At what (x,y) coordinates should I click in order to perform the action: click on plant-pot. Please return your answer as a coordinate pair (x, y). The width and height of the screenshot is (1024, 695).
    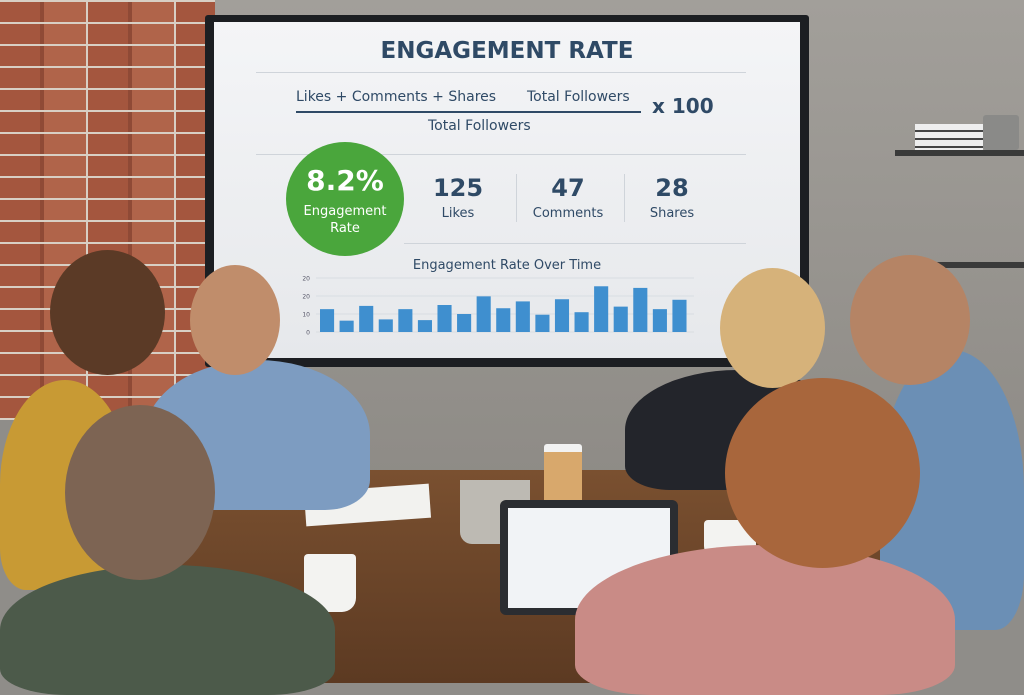
    Looking at the image, I should click on (1001, 132).